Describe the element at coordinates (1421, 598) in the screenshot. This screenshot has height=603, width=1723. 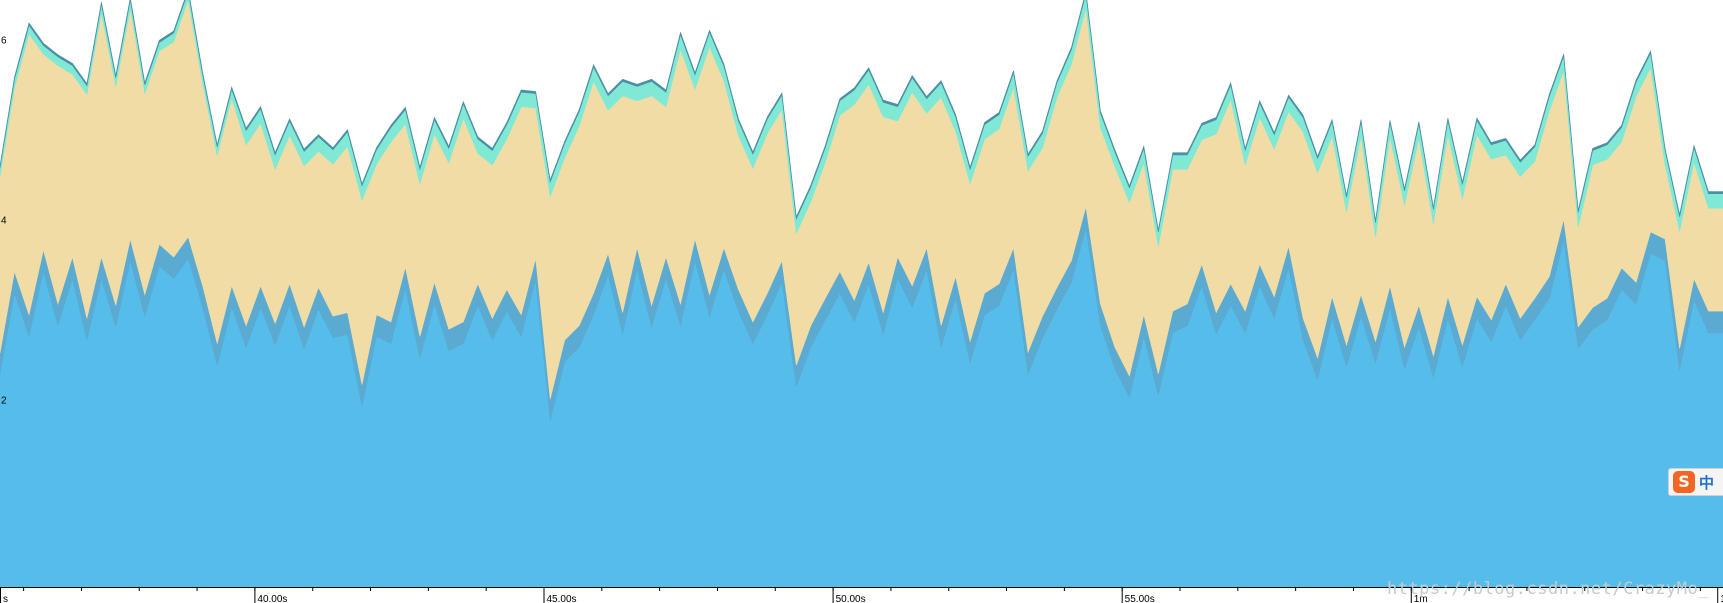
I see `x-tick-label: 1m` at that location.